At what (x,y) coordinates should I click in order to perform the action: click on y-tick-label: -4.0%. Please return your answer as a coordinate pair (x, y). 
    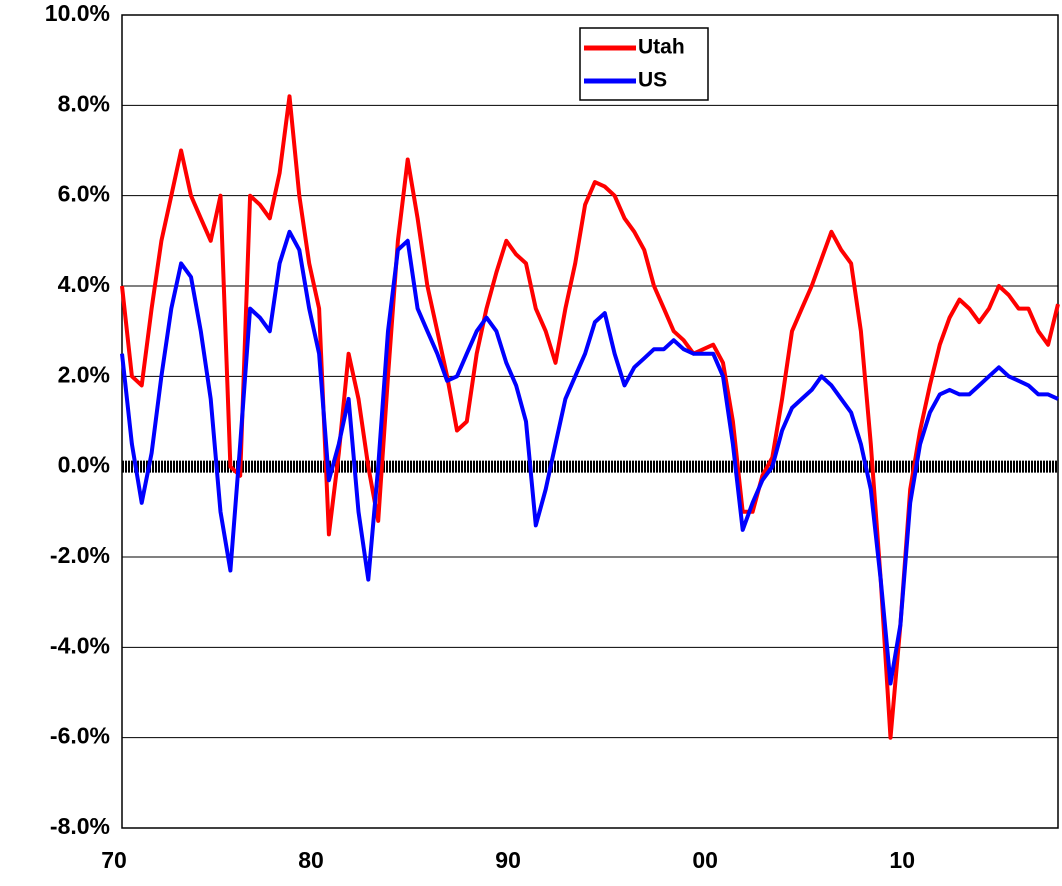
    Looking at the image, I should click on (80, 645).